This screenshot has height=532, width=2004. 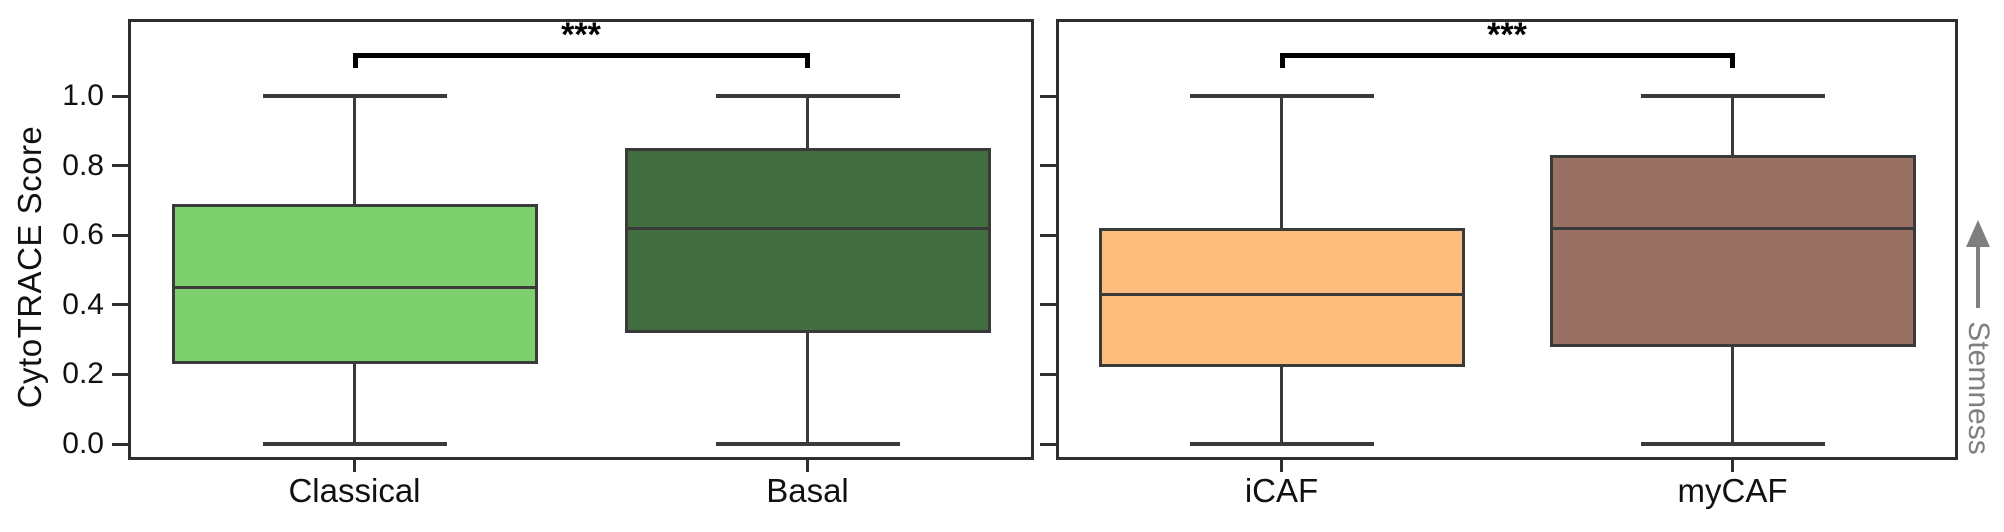 What do you see at coordinates (1978, 277) in the screenshot?
I see `up-arrow-shaft` at bounding box center [1978, 277].